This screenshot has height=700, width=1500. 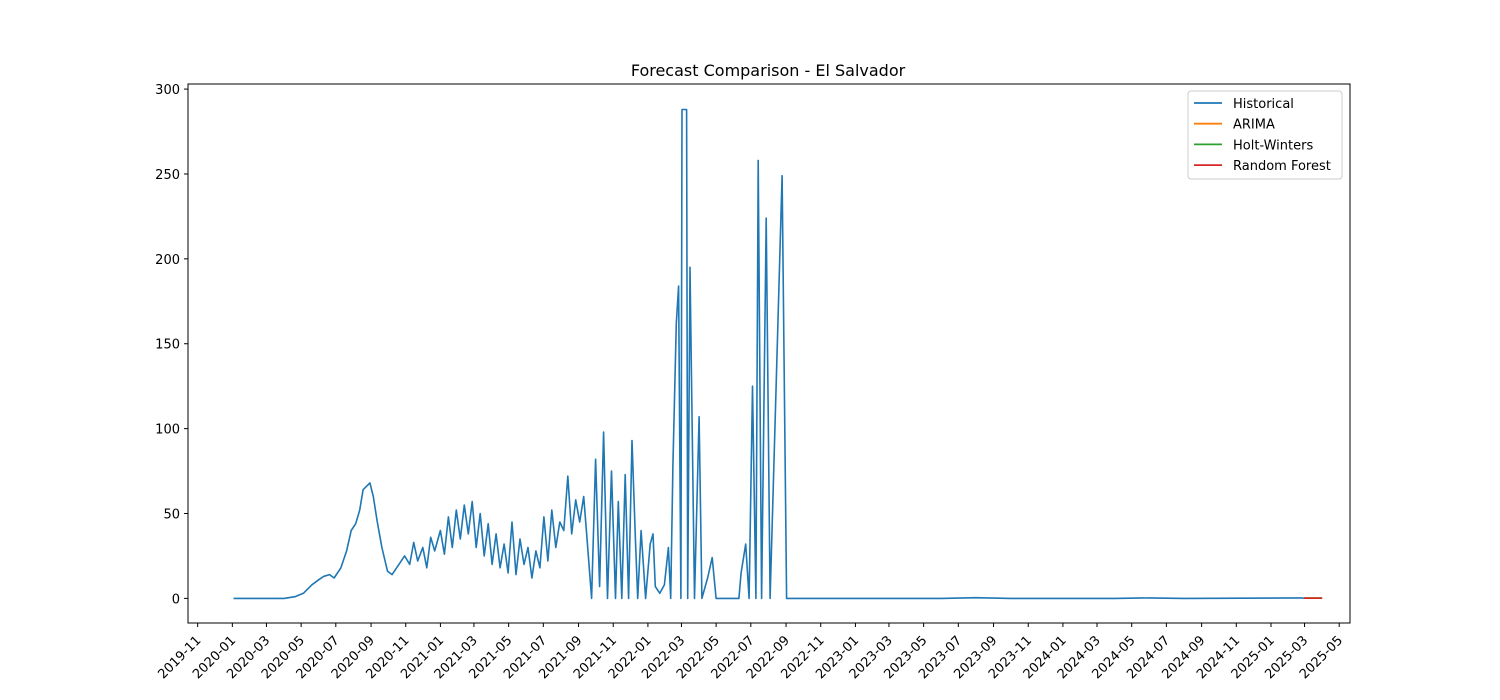 I want to click on legend-label: Historical, so click(x=1263, y=104).